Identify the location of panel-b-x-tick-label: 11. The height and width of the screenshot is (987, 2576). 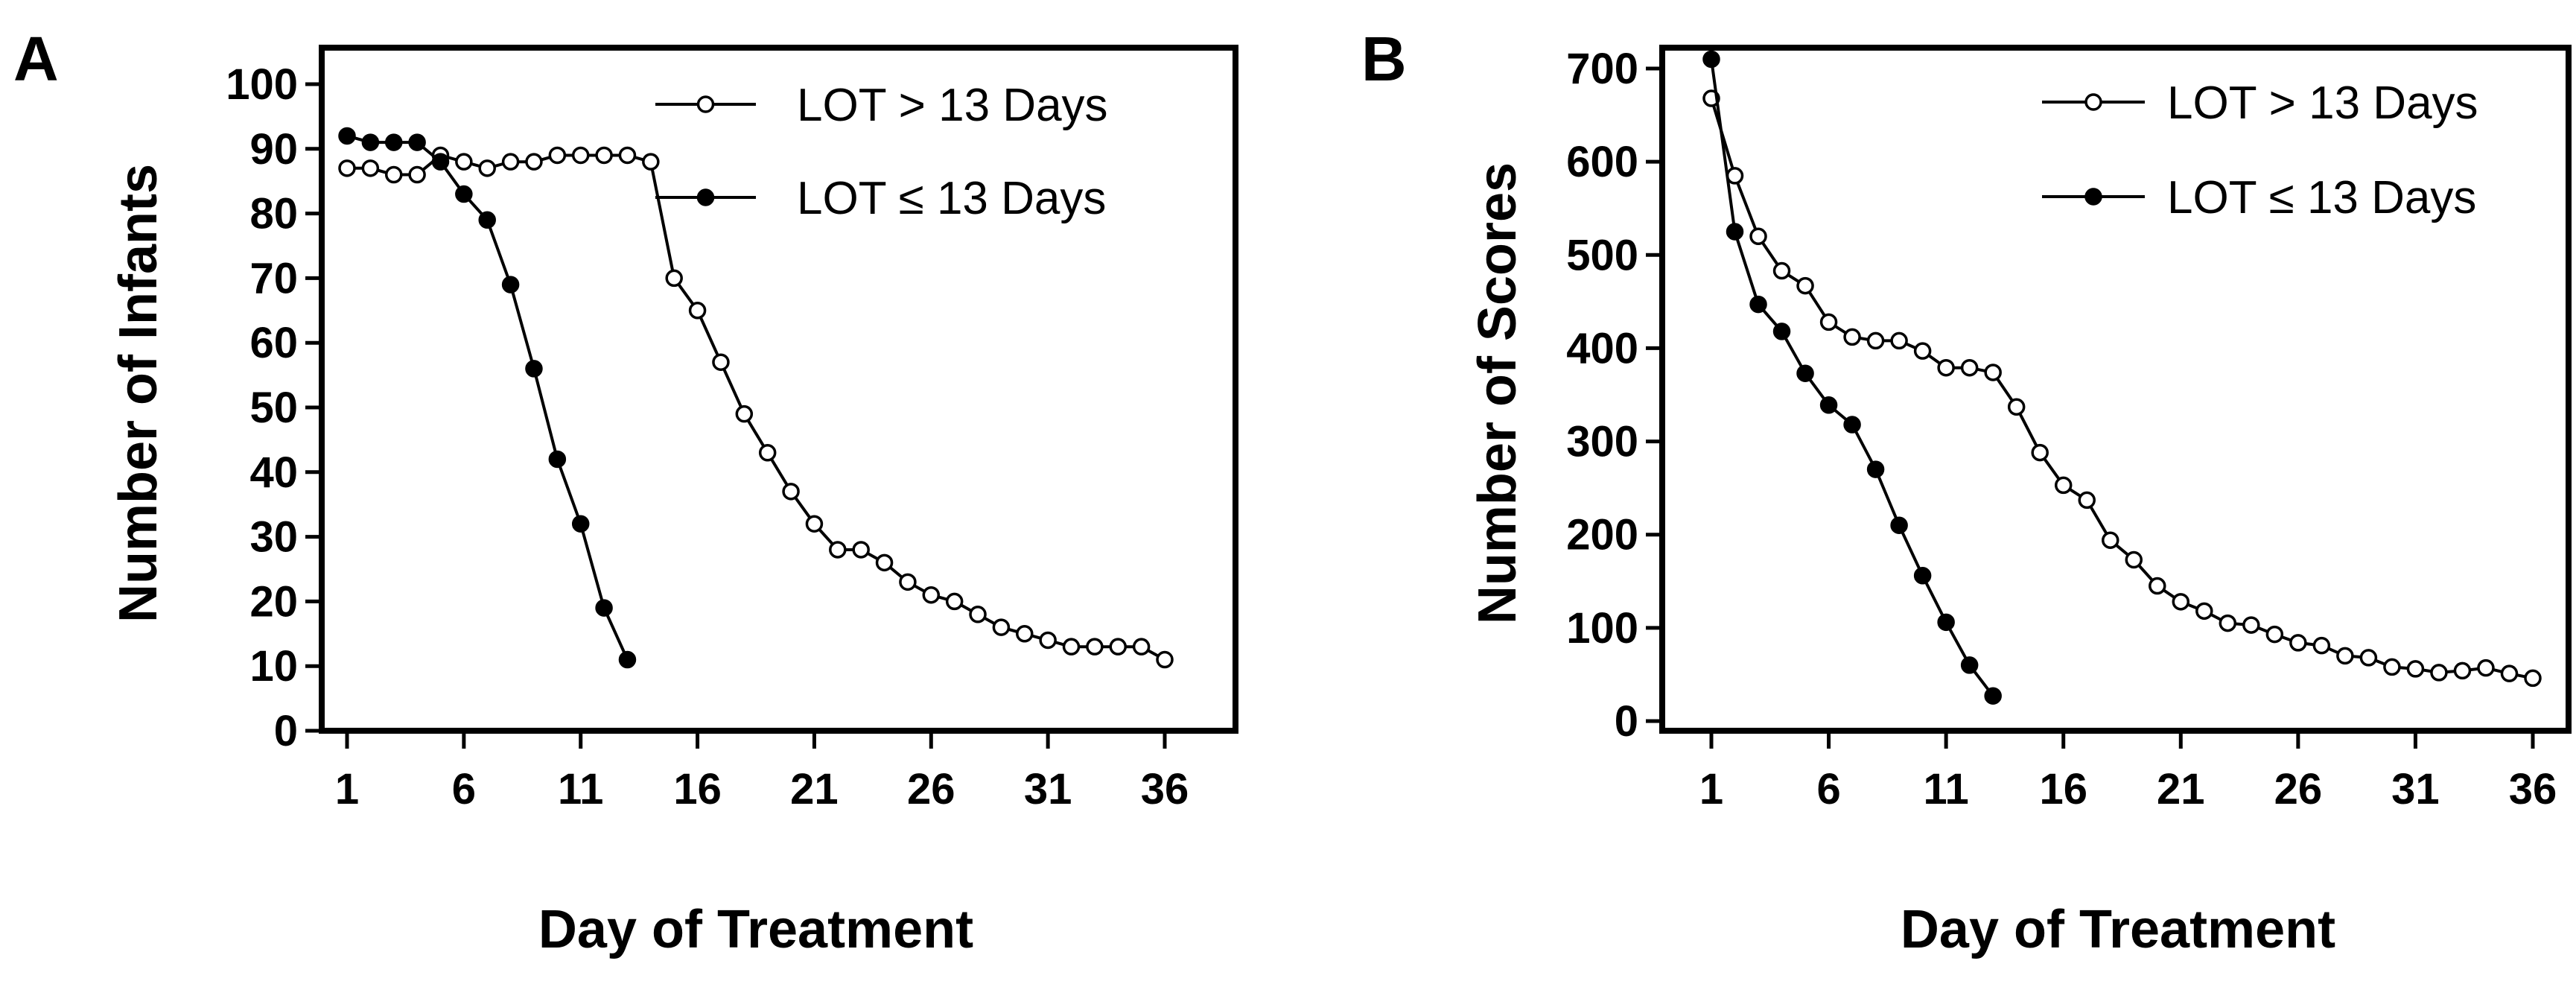
(1945, 789).